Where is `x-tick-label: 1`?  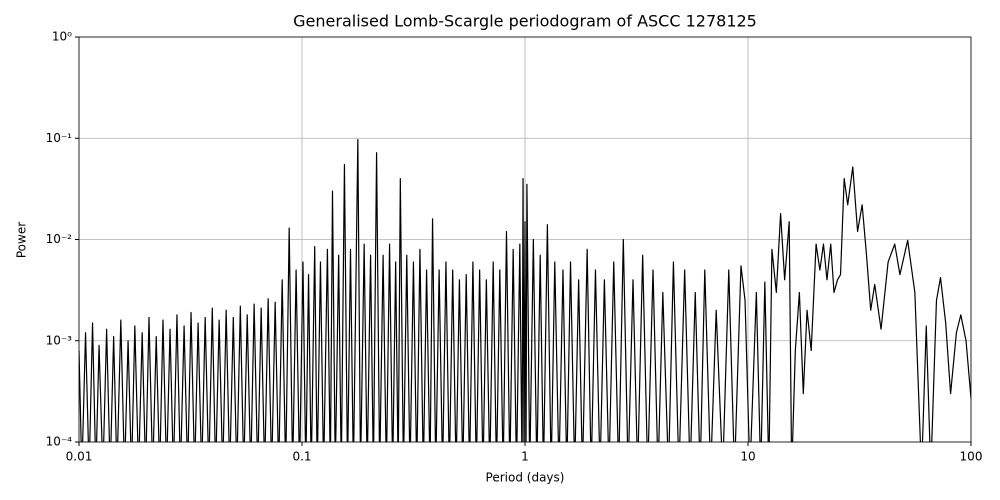 x-tick-label: 1 is located at coordinates (525, 457).